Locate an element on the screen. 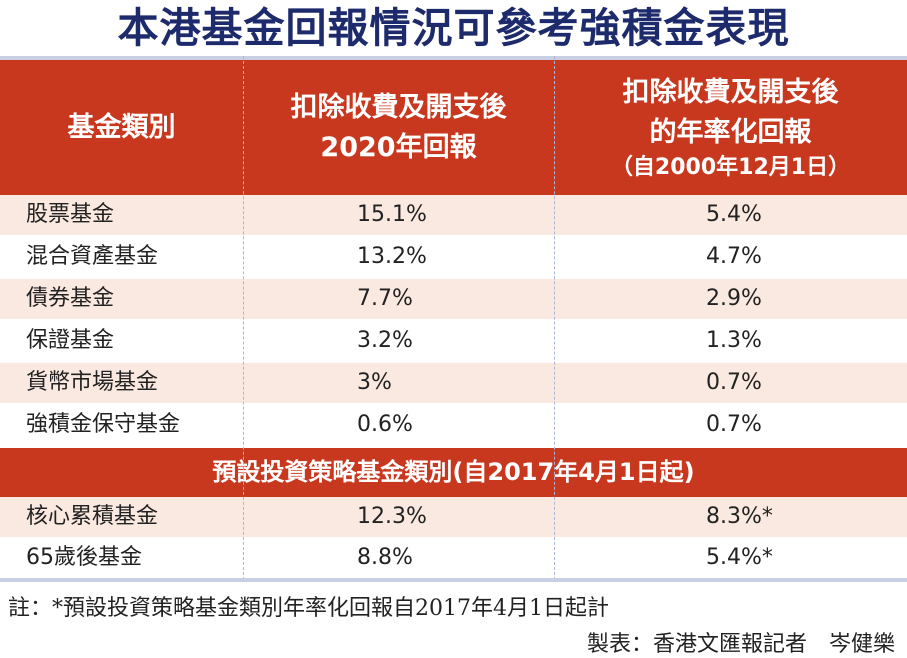 The height and width of the screenshot is (658, 907). annualized-return: 5.4% is located at coordinates (734, 214).